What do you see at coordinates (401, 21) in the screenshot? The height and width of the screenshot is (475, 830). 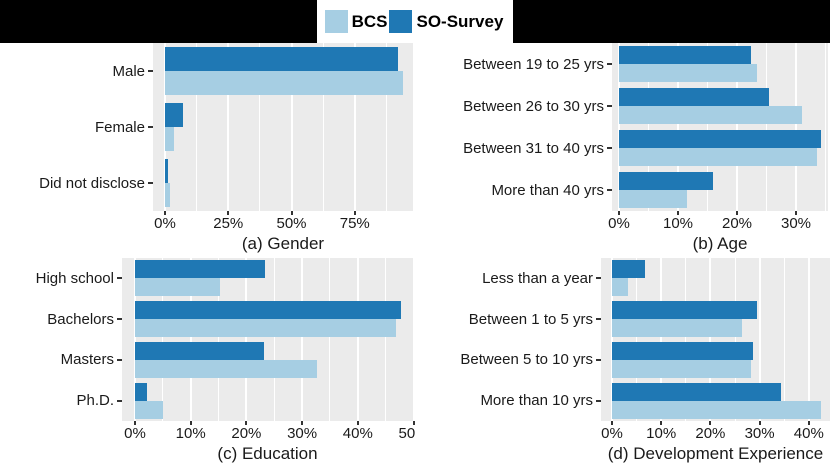 I see `legend-swatch-so-survey` at bounding box center [401, 21].